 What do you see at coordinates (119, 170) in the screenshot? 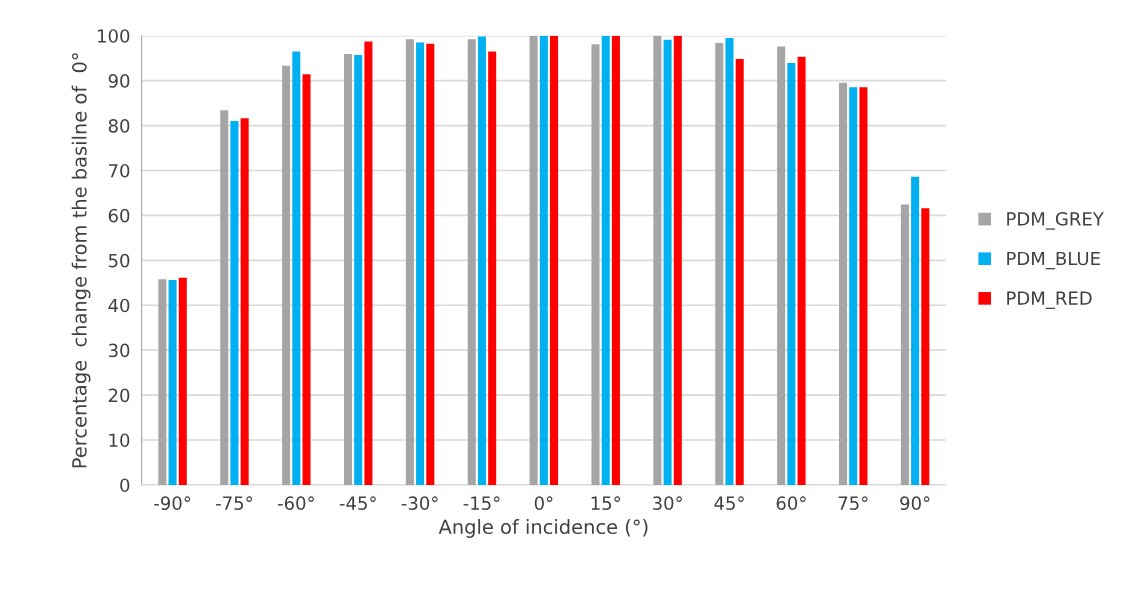
I see `y-tick-label: 70` at bounding box center [119, 170].